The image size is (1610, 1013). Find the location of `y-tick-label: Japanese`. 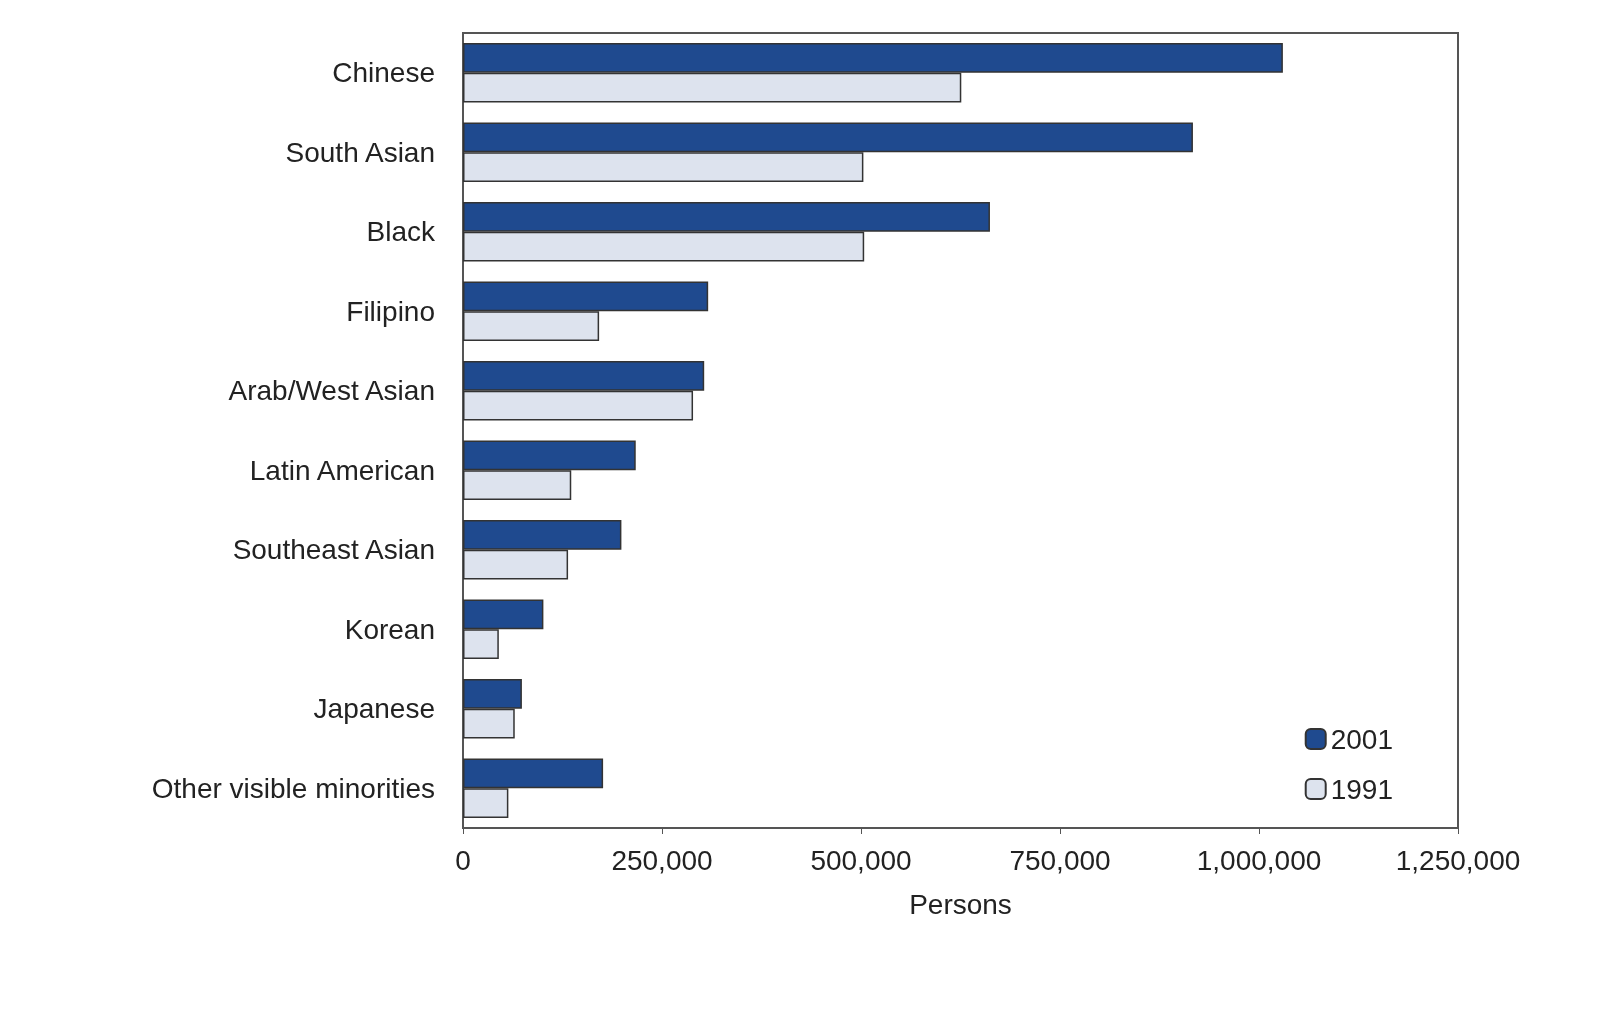

y-tick-label: Japanese is located at coordinates (374, 709).